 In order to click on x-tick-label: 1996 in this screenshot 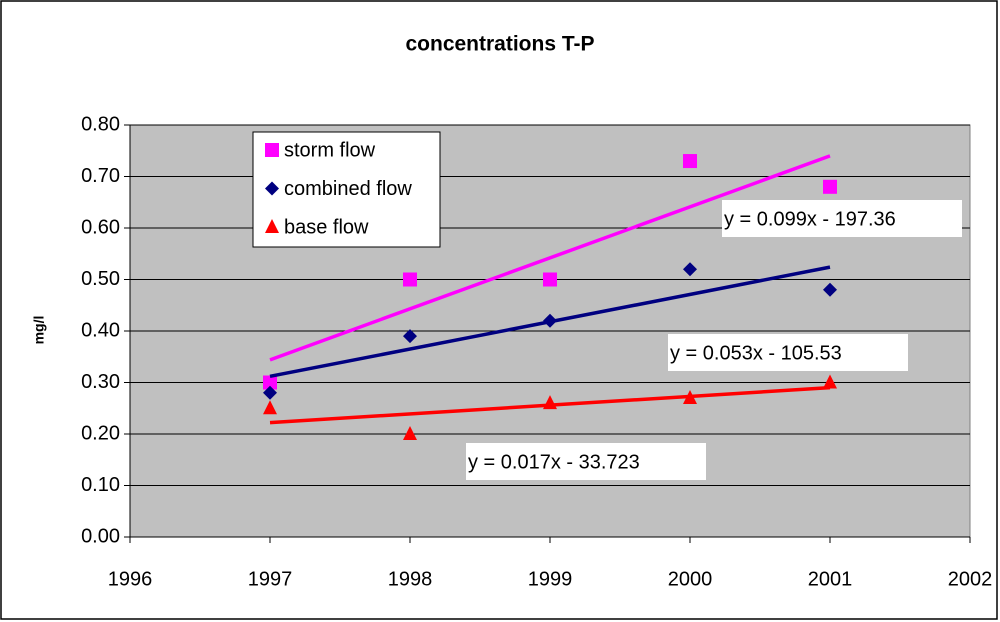, I will do `click(130, 579)`.